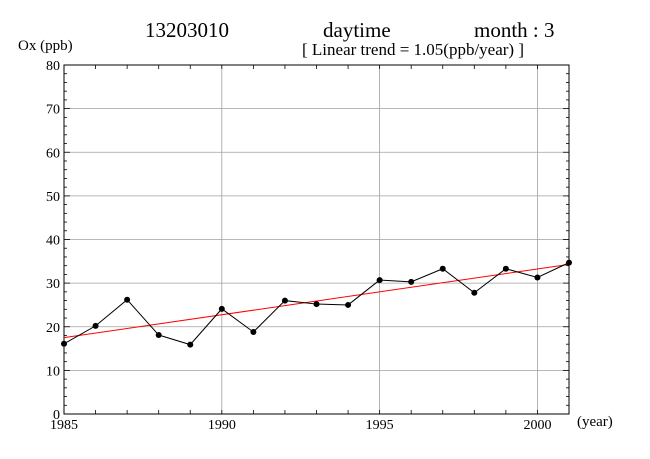  Describe the element at coordinates (53, 197) in the screenshot. I see `y-tick-label: 50` at that location.